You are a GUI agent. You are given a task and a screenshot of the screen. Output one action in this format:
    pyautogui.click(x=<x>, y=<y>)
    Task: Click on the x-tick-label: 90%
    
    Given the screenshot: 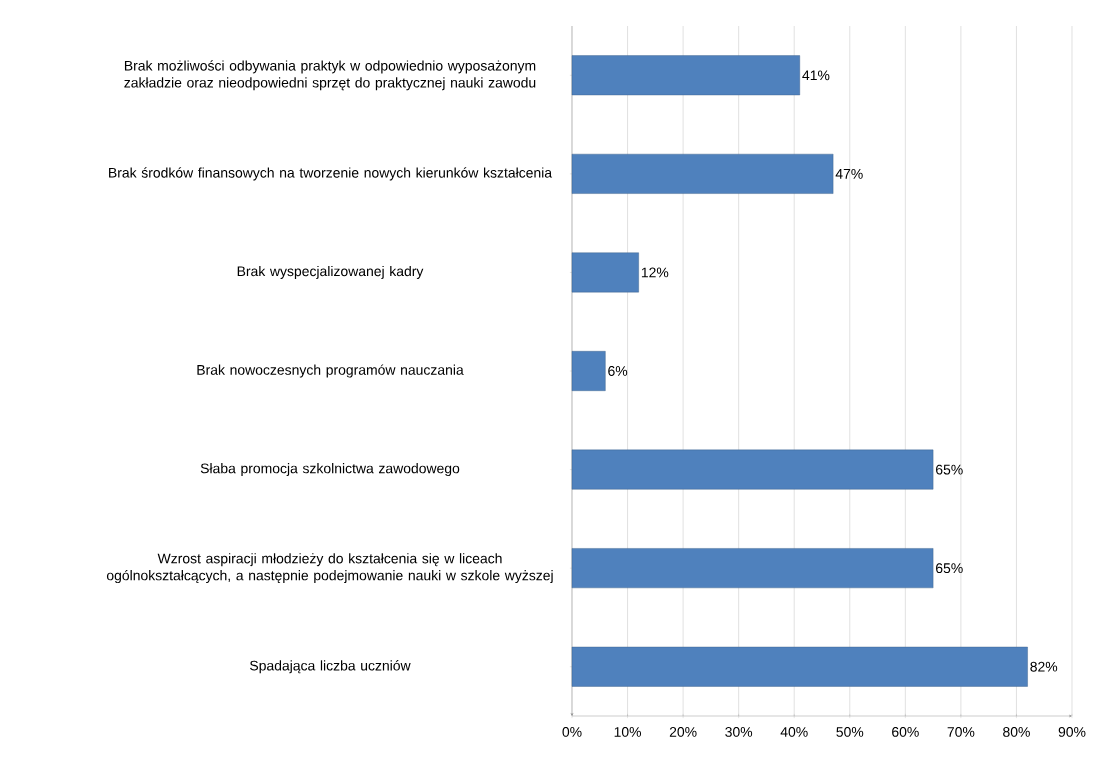 What is the action you would take?
    pyautogui.click(x=1072, y=731)
    